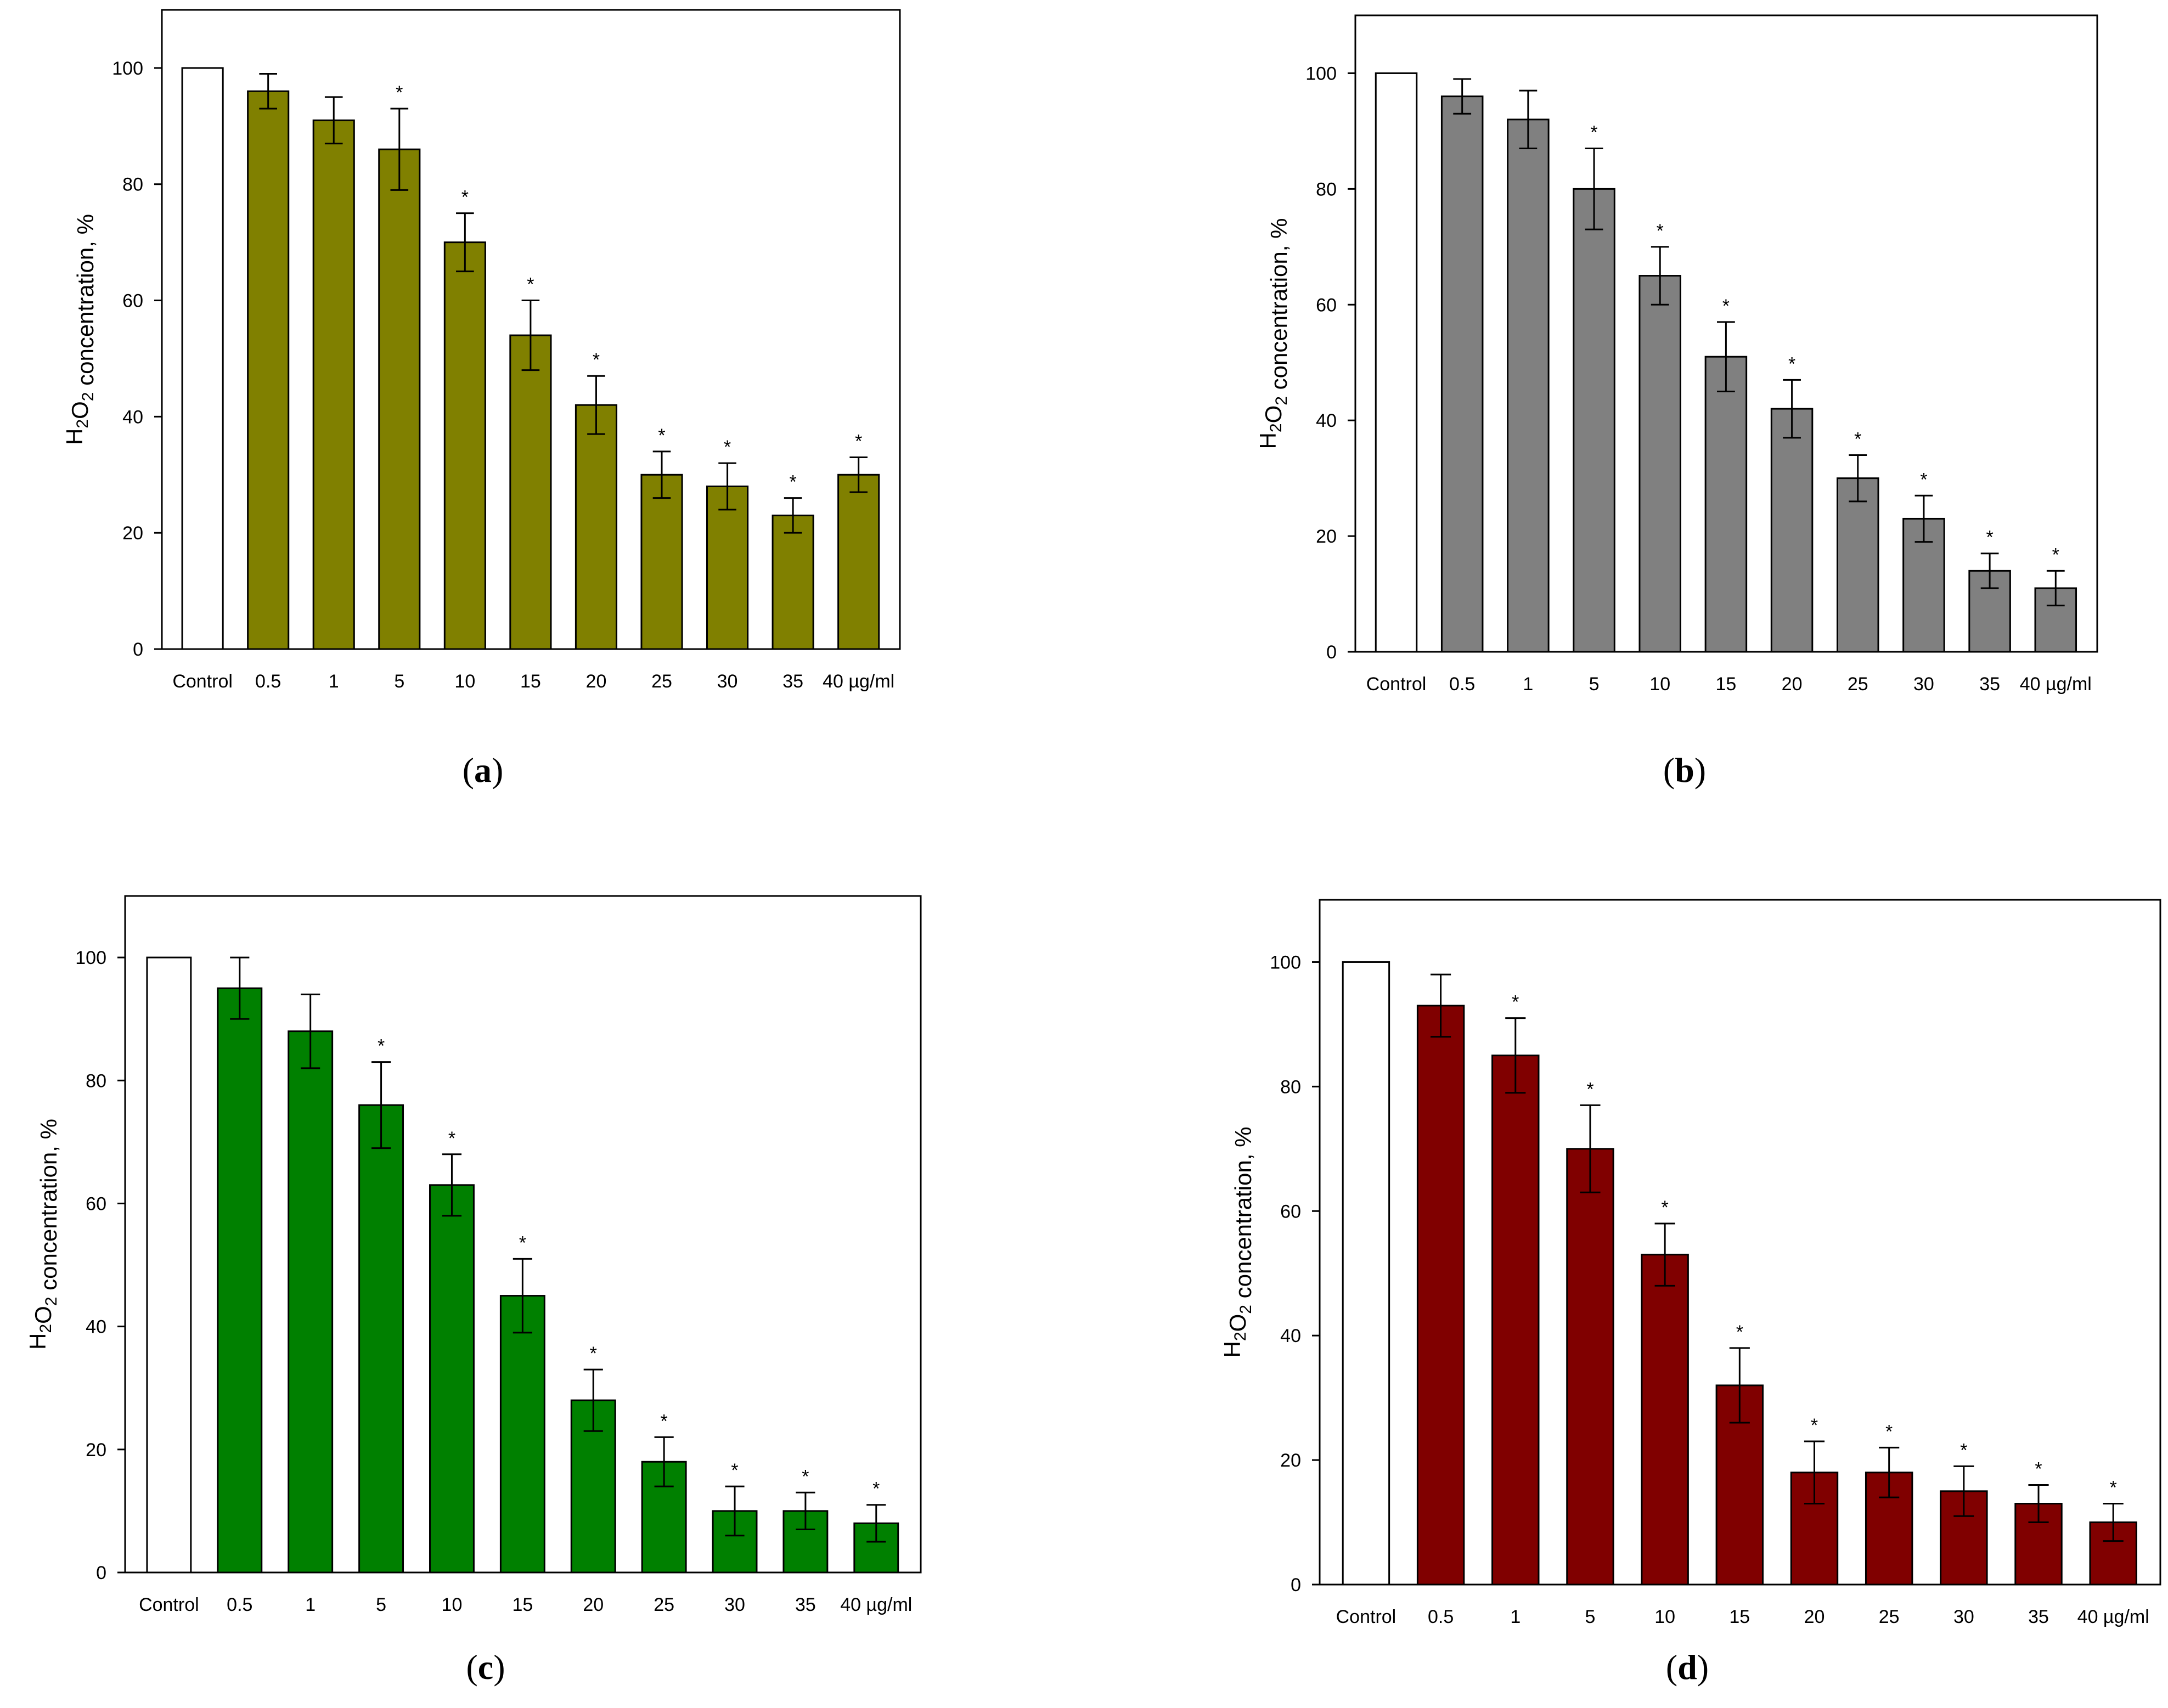 The height and width of the screenshot is (1708, 2168). Describe the element at coordinates (1688, 1667) in the screenshot. I see `panel-label: (d)` at that location.